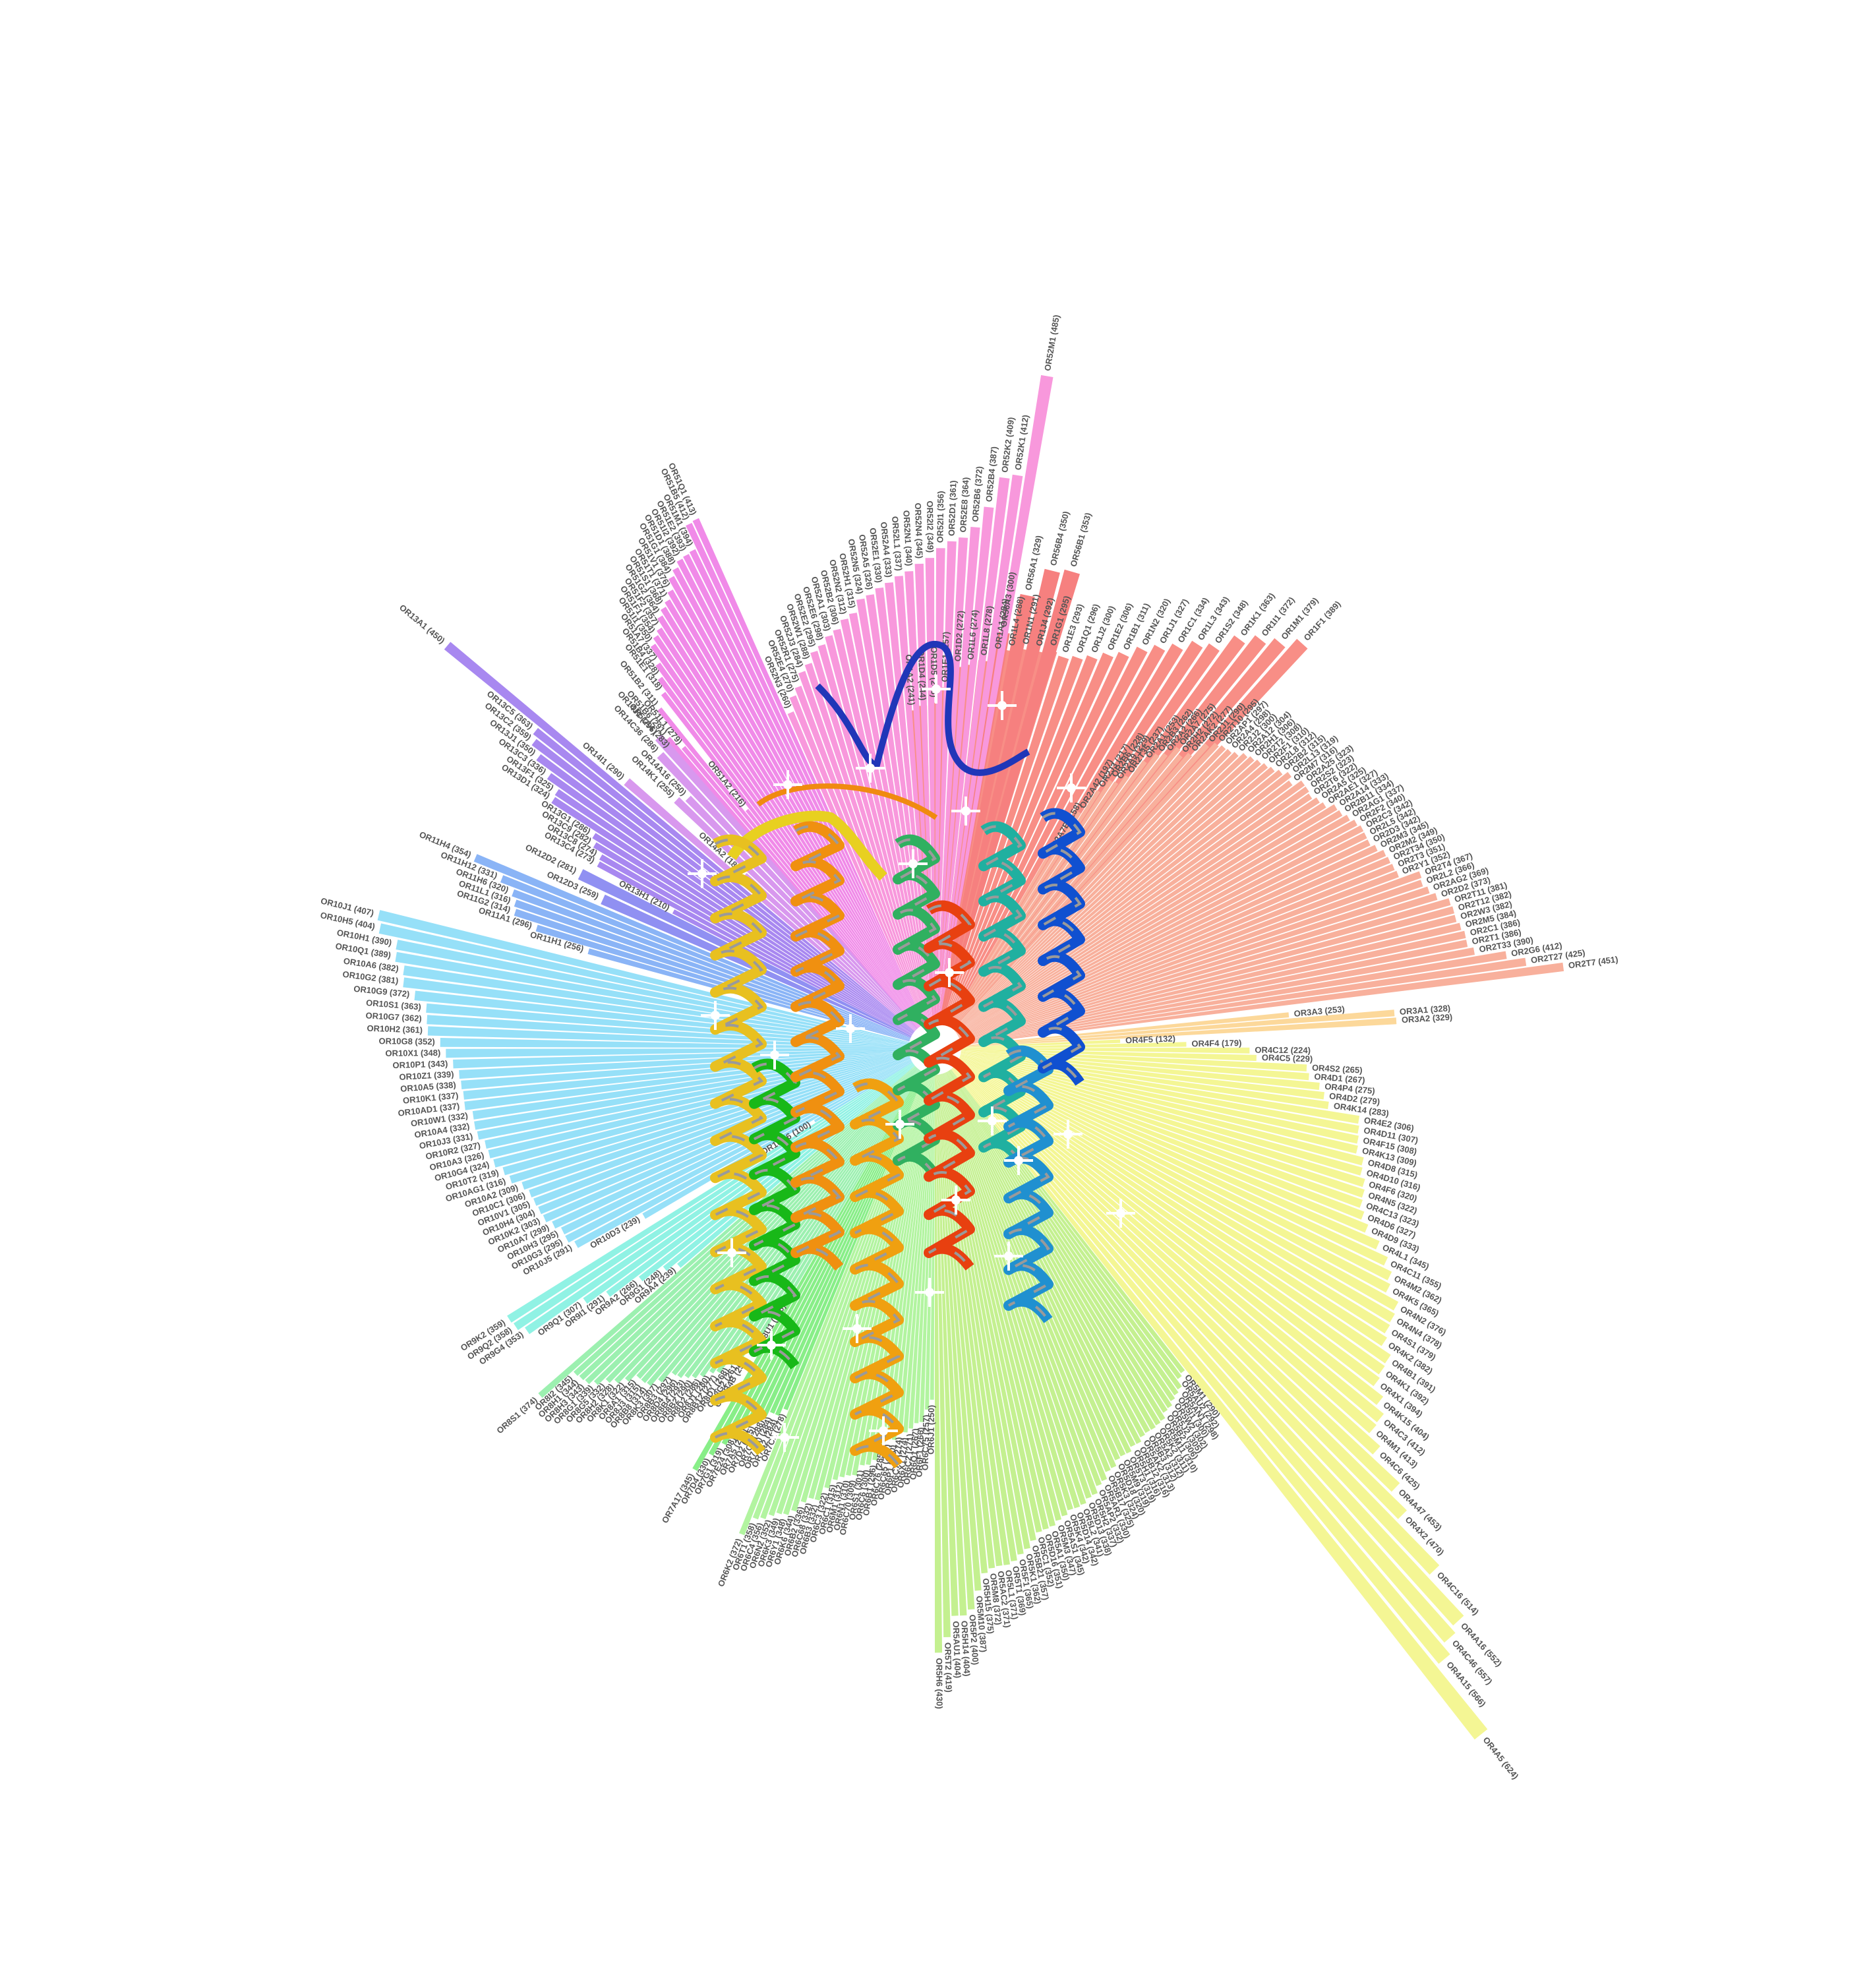 Image resolution: width=1869 pixels, height=1988 pixels. I want to click on bar-or5as1, so click(1004, 1295).